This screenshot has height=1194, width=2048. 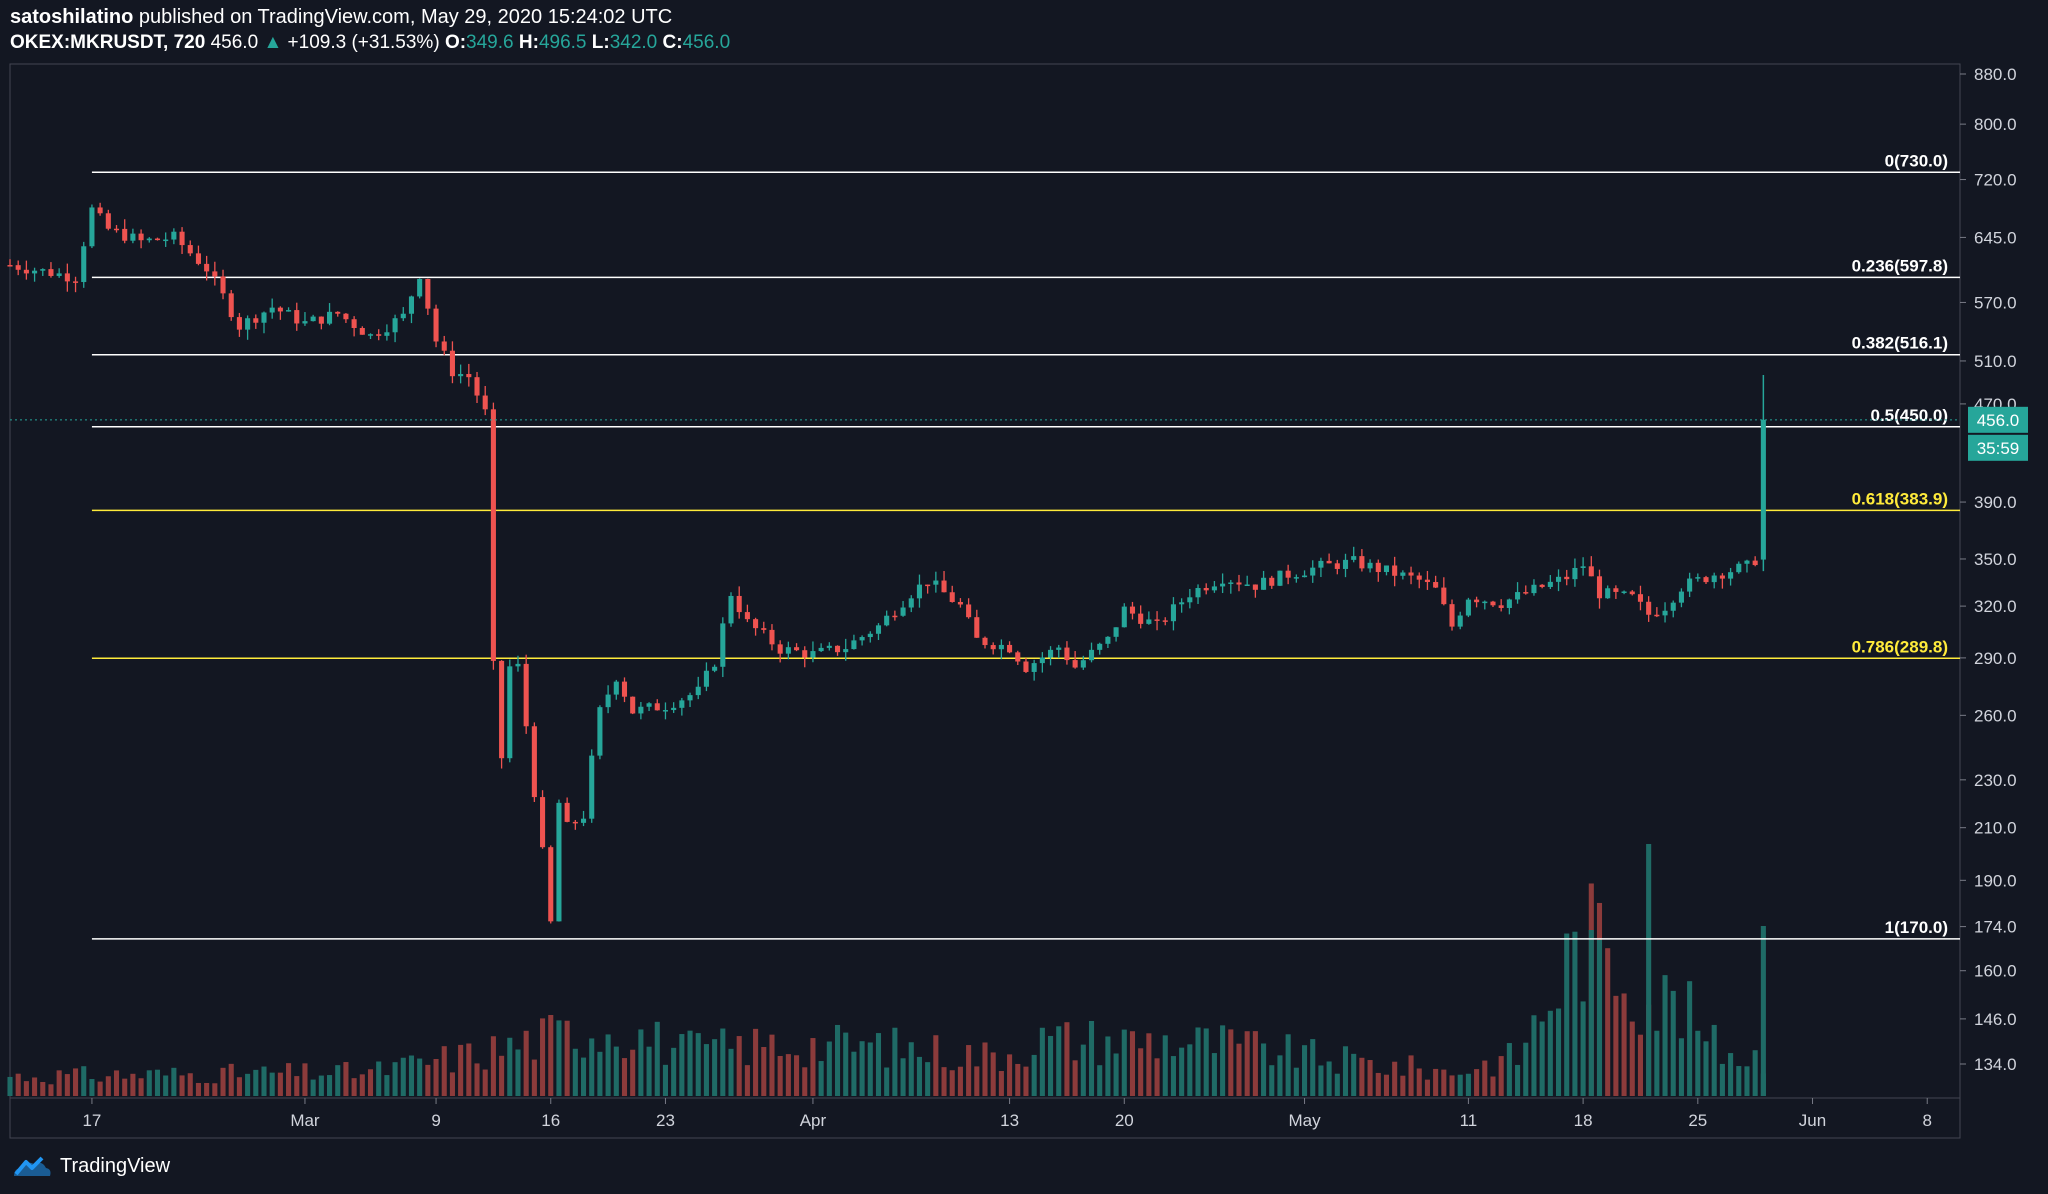 I want to click on price-tick-label: 720.0, so click(x=1995, y=180).